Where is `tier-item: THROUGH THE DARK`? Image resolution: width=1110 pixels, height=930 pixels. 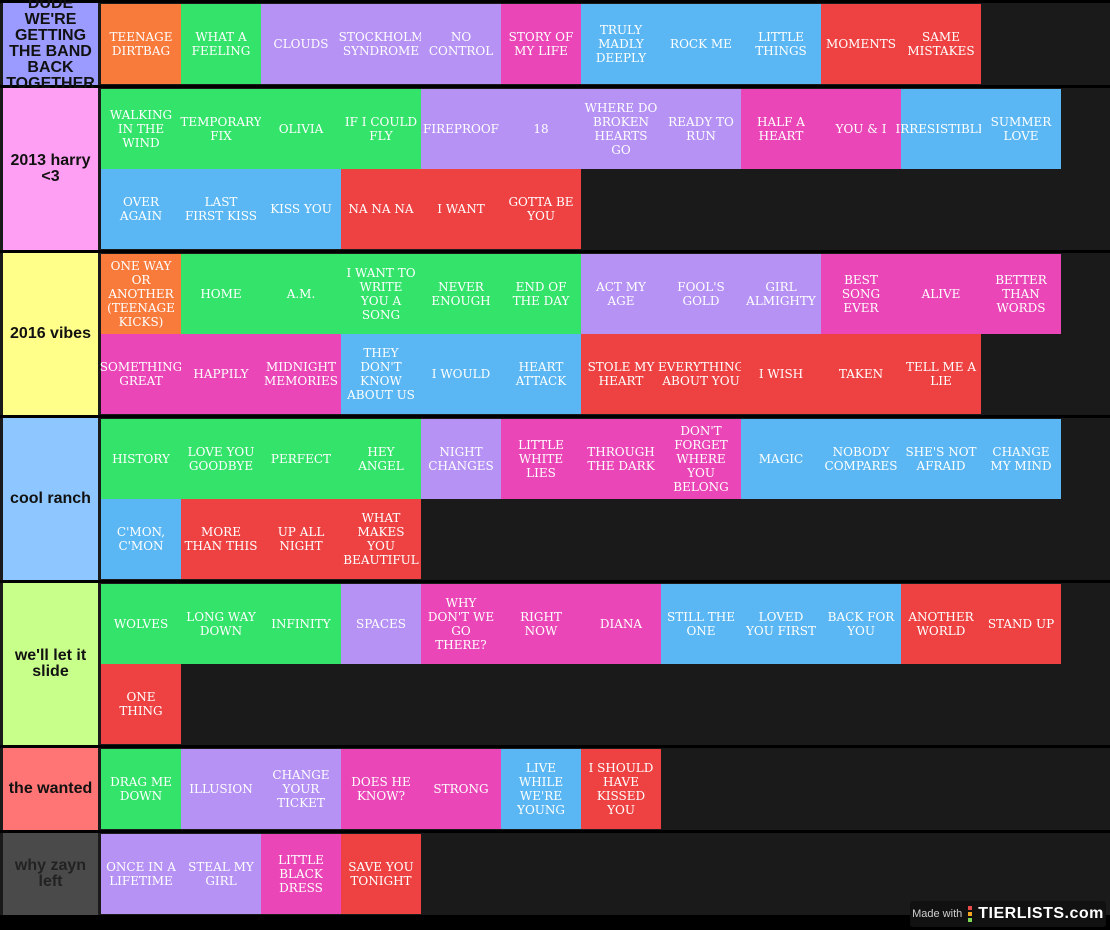
tier-item: THROUGH THE DARK is located at coordinates (621, 459).